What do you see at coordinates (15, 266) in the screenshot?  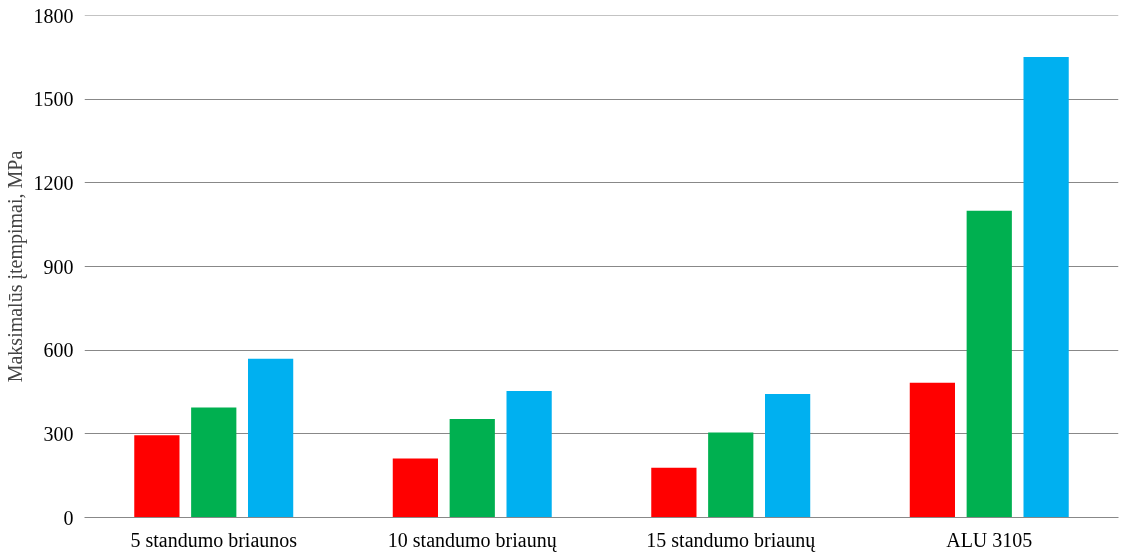 I see `y-axis-title: Maksimalūs įtempimai, MPa` at bounding box center [15, 266].